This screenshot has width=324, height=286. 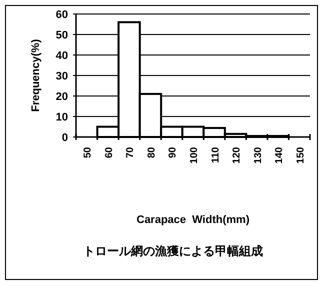 What do you see at coordinates (193, 220) in the screenshot?
I see `x-axis-title: Carapace Width(mm)` at bounding box center [193, 220].